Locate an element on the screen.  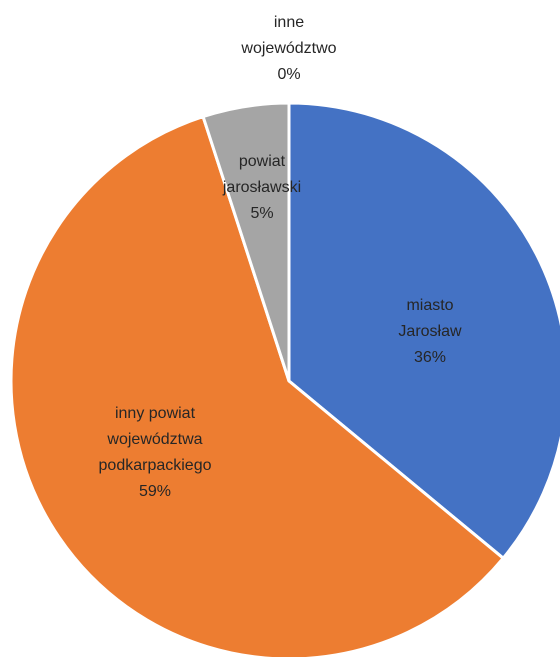
slice-inny-powiat-województwa-podkarpackiego-label: inny powiat województwa podkarpackiego 59% is located at coordinates (155, 452).